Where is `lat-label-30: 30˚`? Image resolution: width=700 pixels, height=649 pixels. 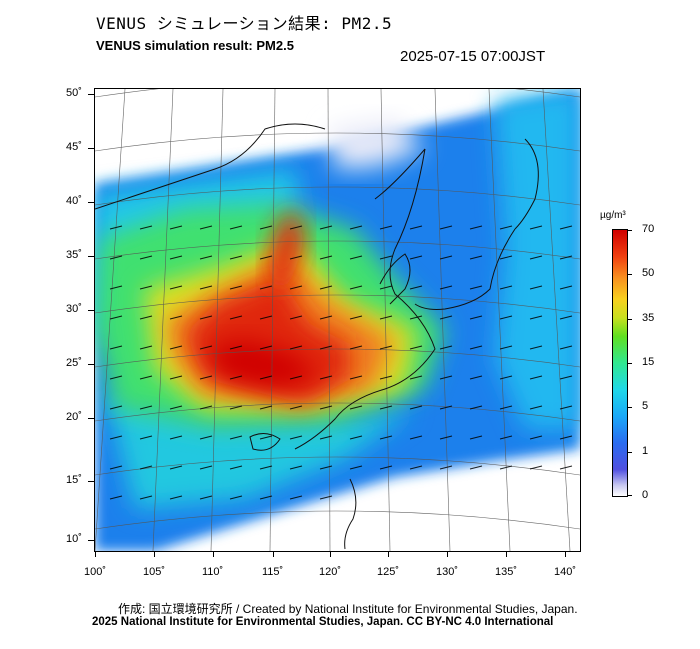
lat-label-30: 30˚ is located at coordinates (74, 309).